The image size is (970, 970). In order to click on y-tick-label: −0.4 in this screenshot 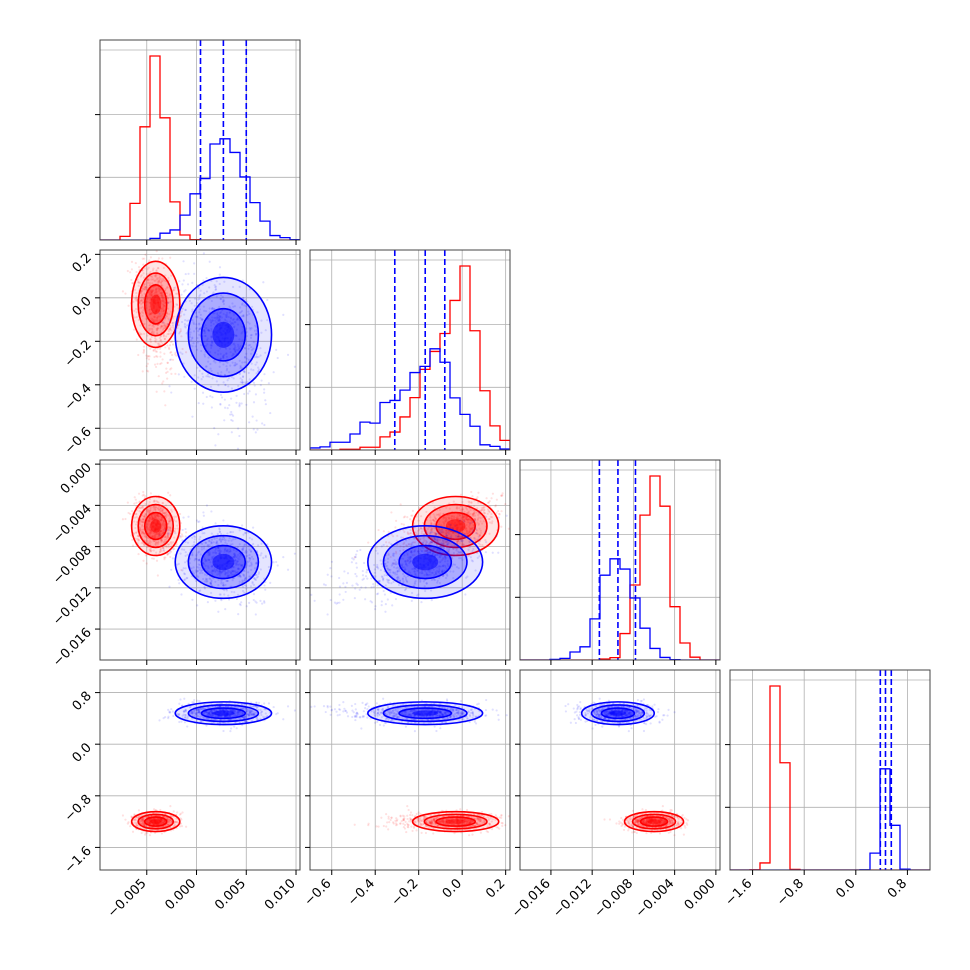, I will do `click(78, 397)`.